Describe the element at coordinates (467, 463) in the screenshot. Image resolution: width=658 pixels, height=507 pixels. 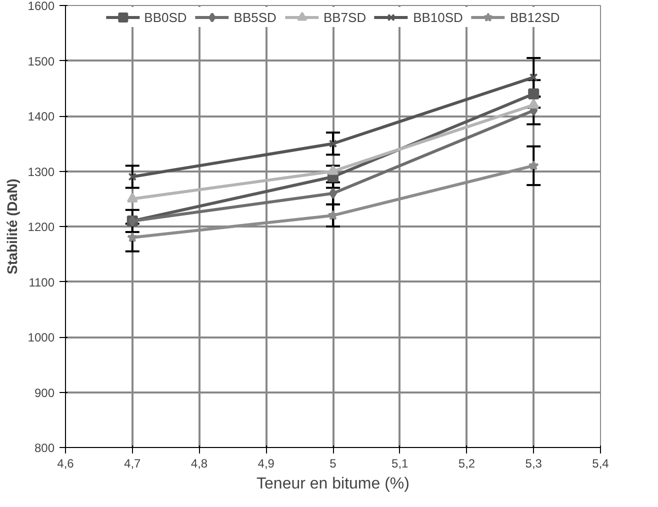
I see `x-tick-label: 5,2` at that location.